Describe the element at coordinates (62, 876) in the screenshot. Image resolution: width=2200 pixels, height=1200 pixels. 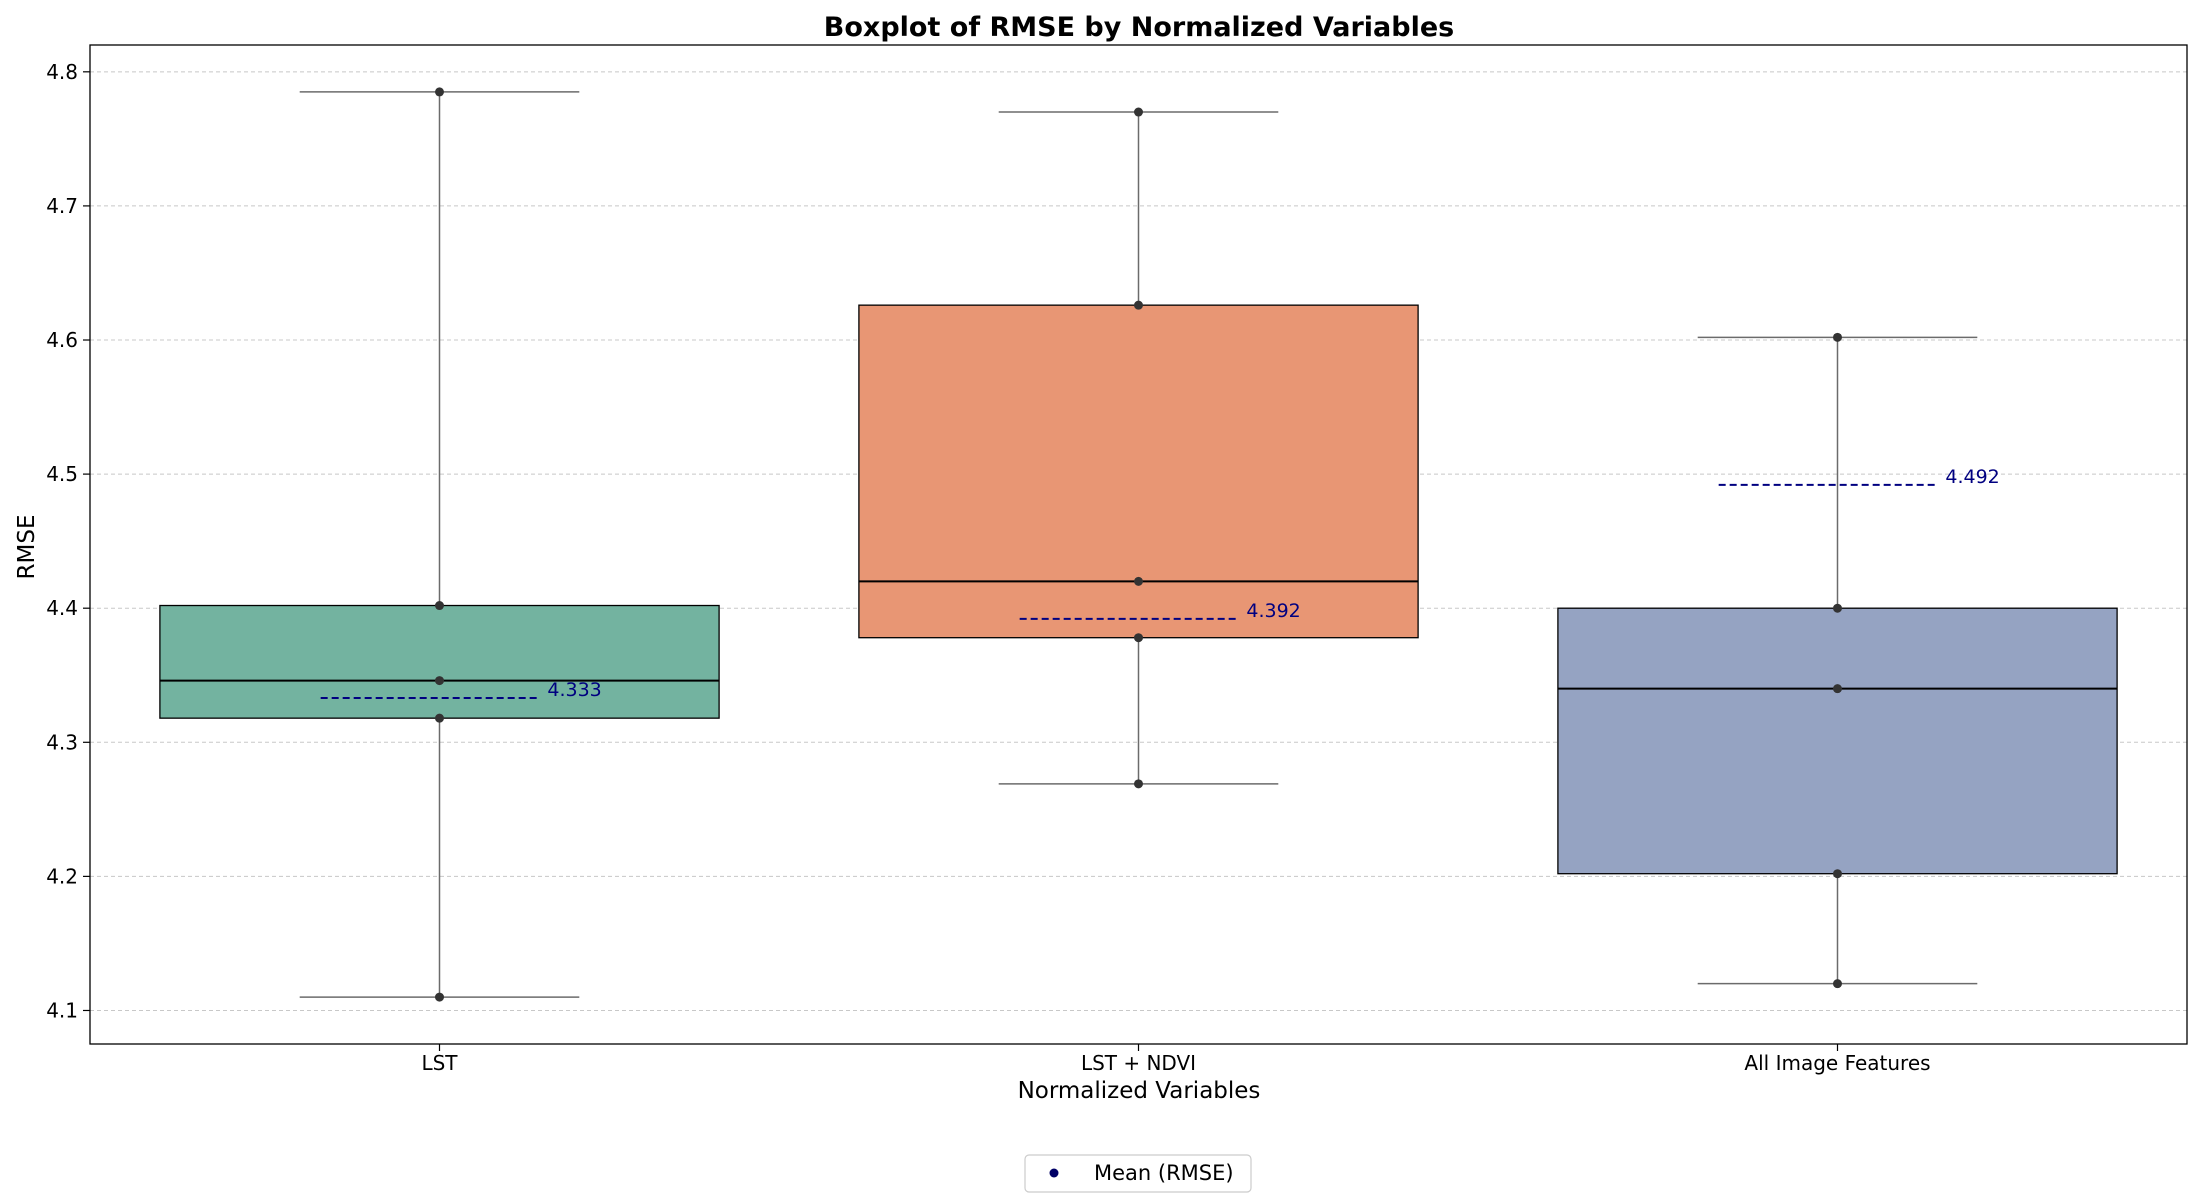
I see `y-tick-label: 4.2` at that location.